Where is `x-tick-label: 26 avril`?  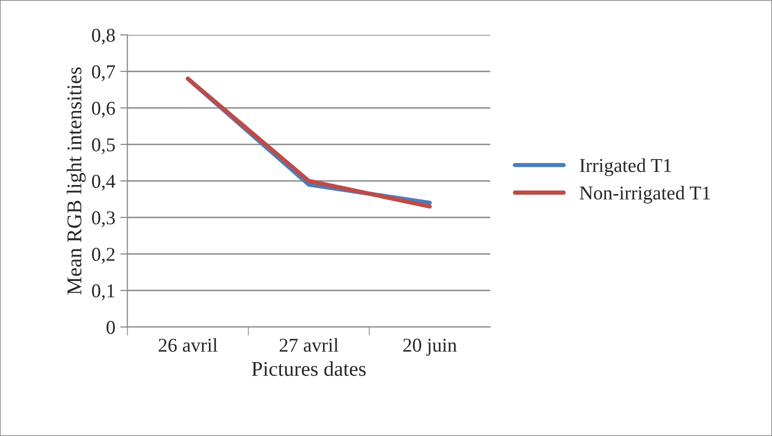
x-tick-label: 26 avril is located at coordinates (188, 345).